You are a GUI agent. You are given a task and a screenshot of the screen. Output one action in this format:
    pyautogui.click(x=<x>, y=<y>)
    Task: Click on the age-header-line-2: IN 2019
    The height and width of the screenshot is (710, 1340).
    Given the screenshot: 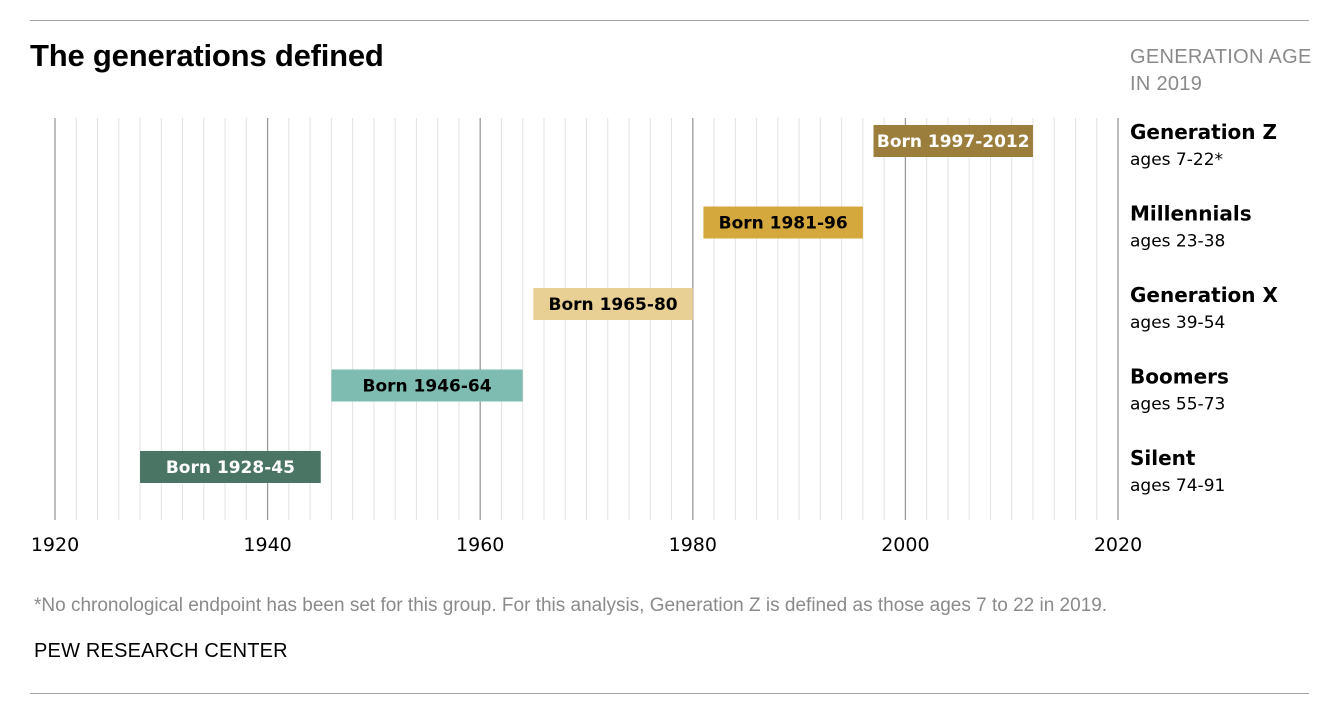 What is the action you would take?
    pyautogui.click(x=1166, y=84)
    